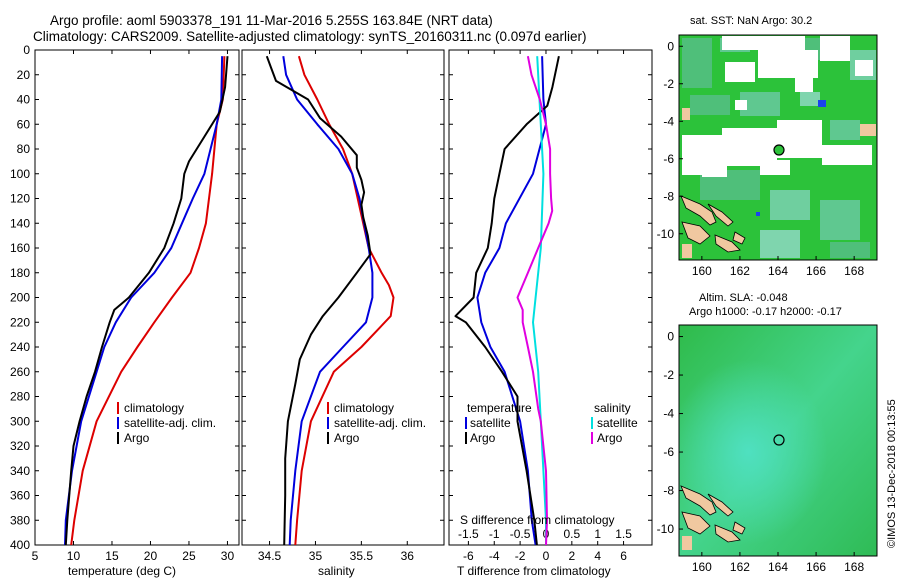 This screenshot has width=900, height=580. Describe the element at coordinates (534, 571) in the screenshot. I see `t-difference-xlabel: T difference from climatology` at that location.